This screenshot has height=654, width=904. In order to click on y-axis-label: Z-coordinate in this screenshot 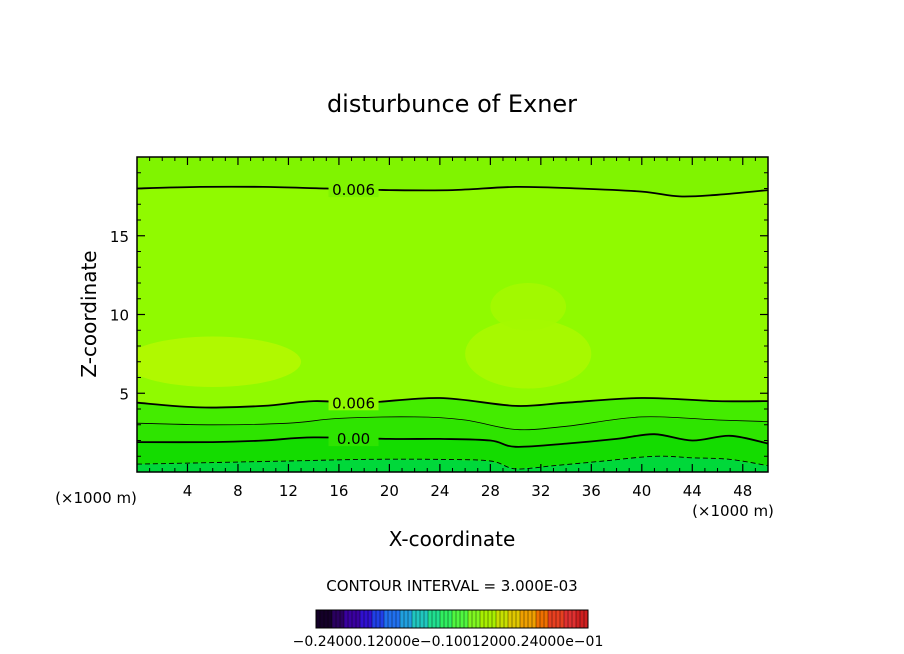, I will do `click(89, 313)`.